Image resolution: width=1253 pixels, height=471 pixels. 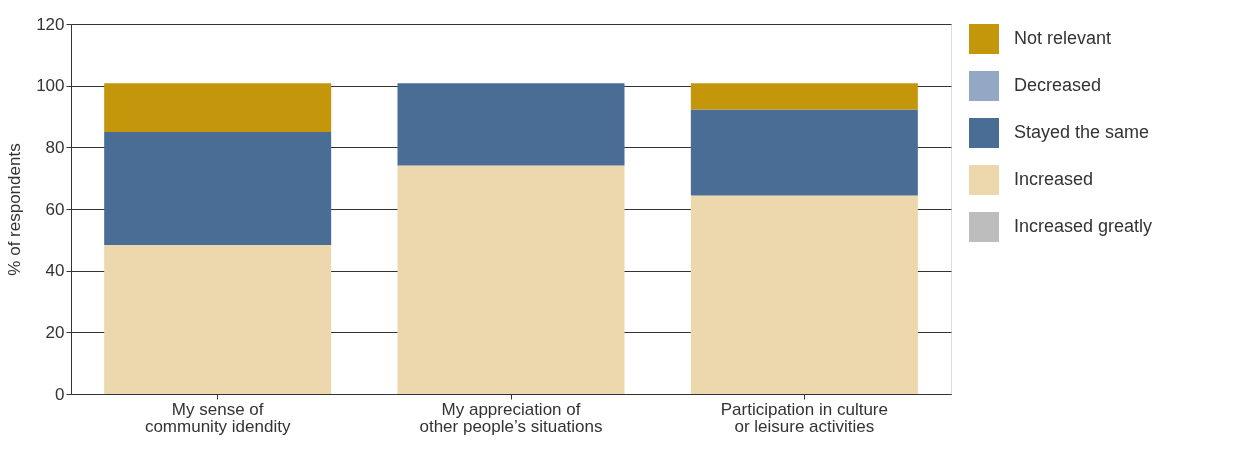 I want to click on y-tick-label: 80, so click(x=55, y=147).